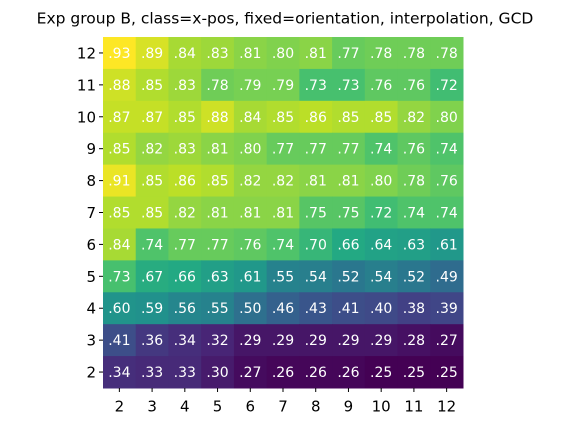 Image resolution: width=571 pixels, height=428 pixels. I want to click on cell-label: .32, so click(217, 341).